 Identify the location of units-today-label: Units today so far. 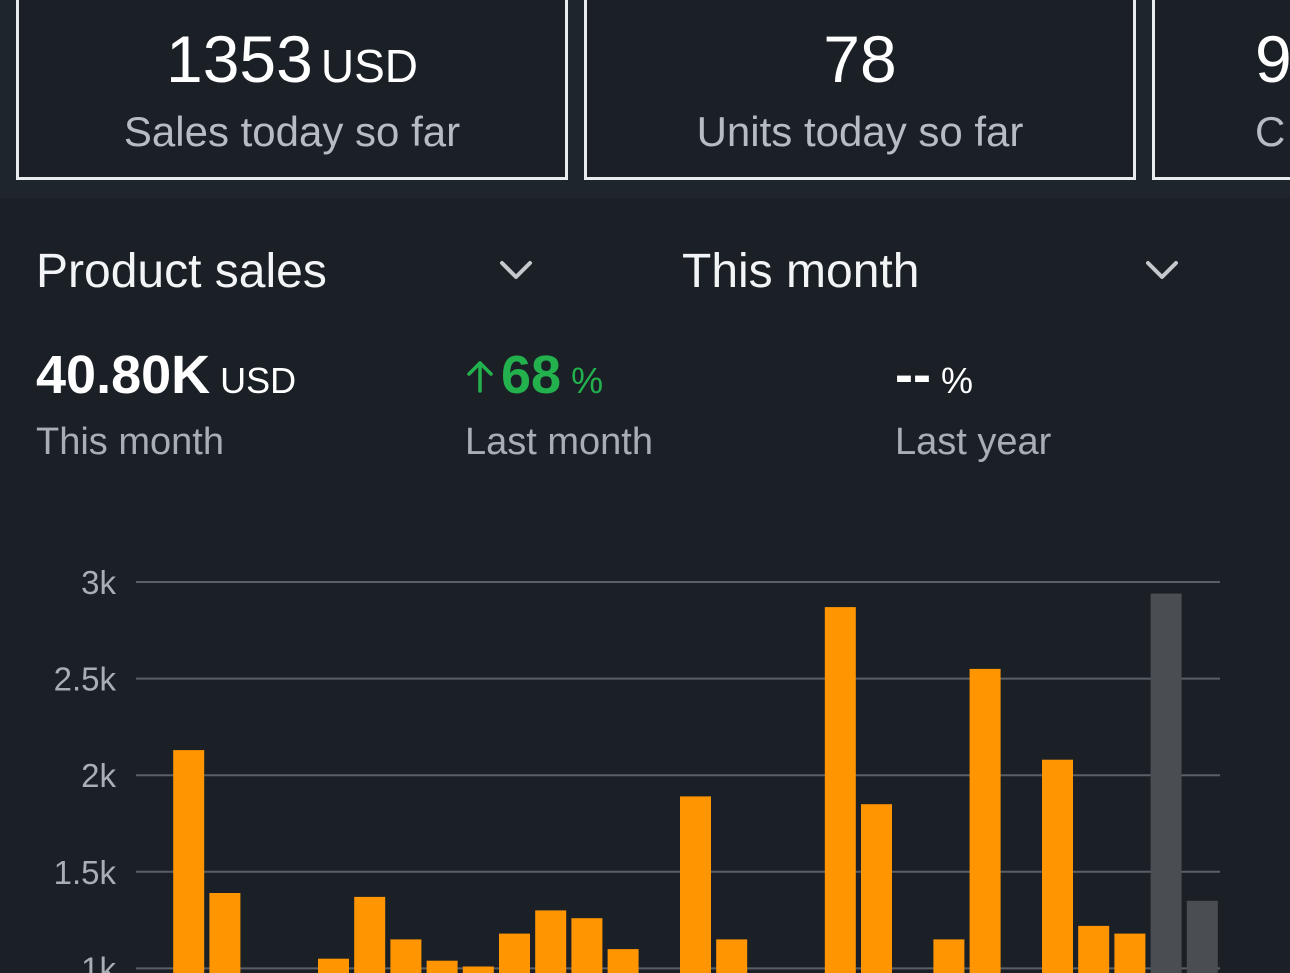
(860, 131).